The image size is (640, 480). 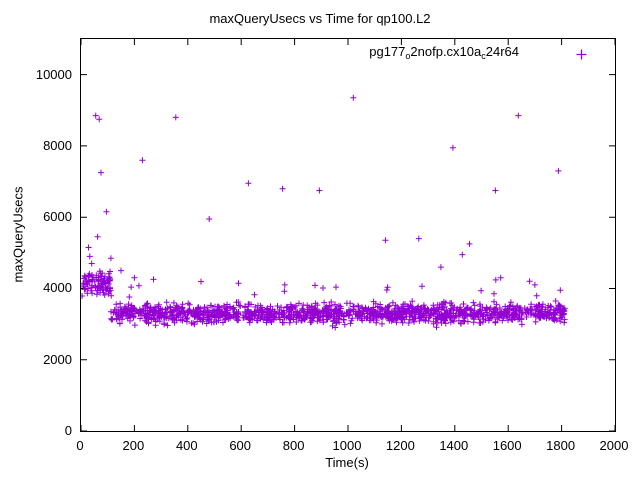 I want to click on x-tick-label: 1600, so click(x=507, y=445).